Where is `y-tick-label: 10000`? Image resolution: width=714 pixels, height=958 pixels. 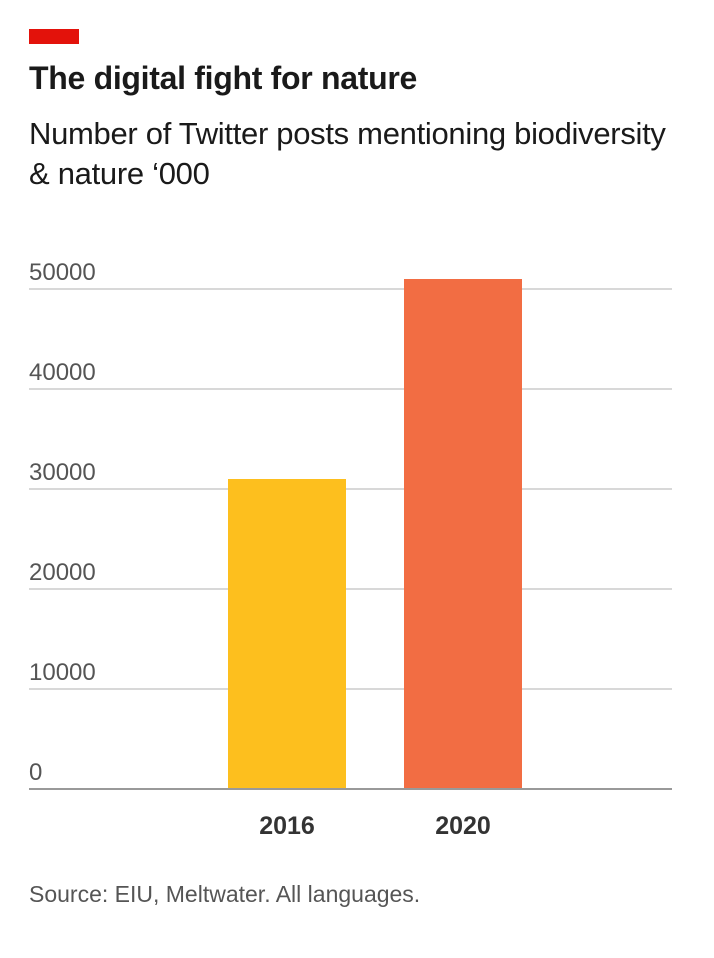 y-tick-label: 10000 is located at coordinates (62, 672).